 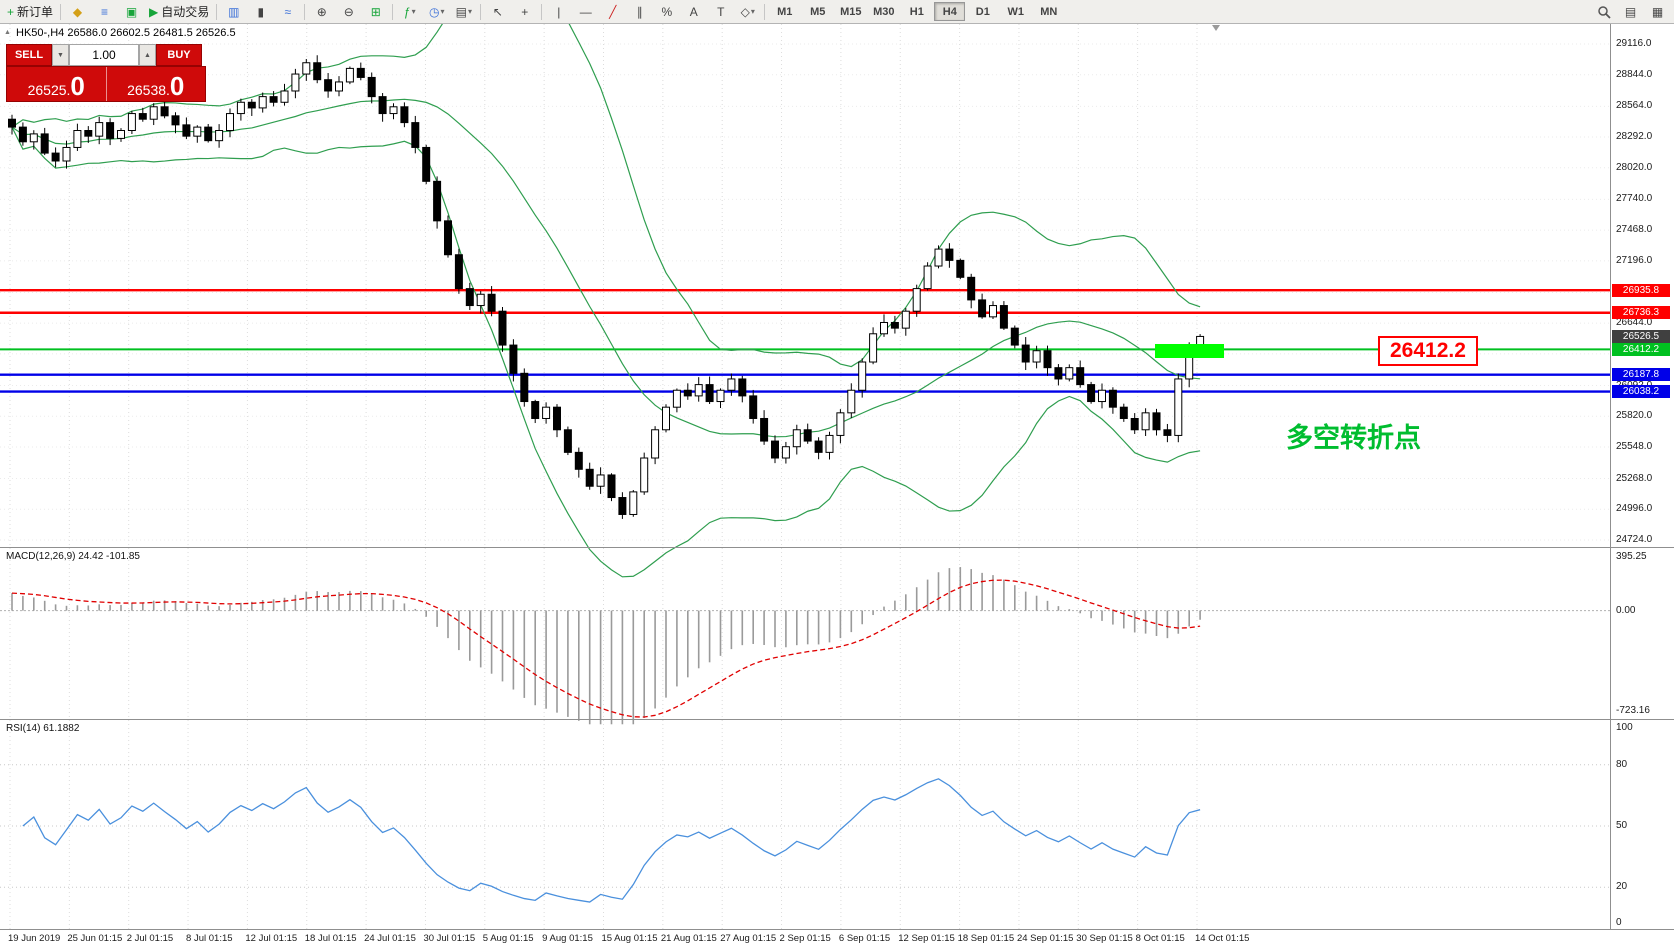 I want to click on cursor-tool-button: ↖, so click(x=497, y=11).